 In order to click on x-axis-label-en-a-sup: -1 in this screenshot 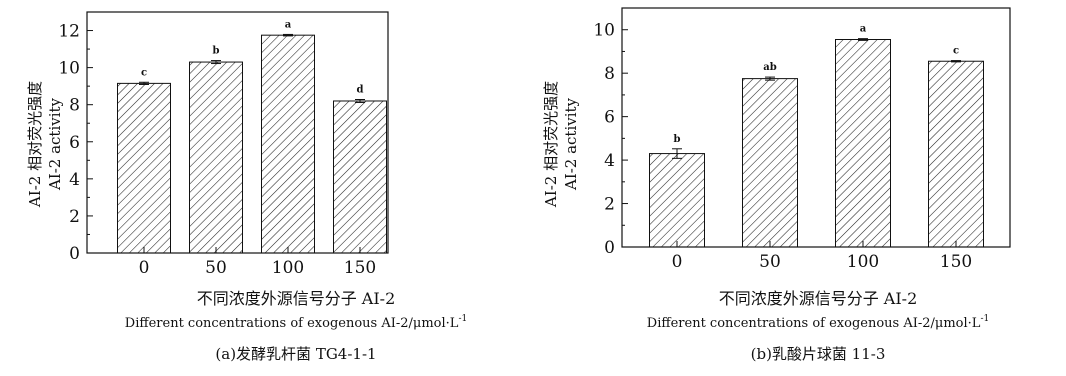, I will do `click(462, 319)`.